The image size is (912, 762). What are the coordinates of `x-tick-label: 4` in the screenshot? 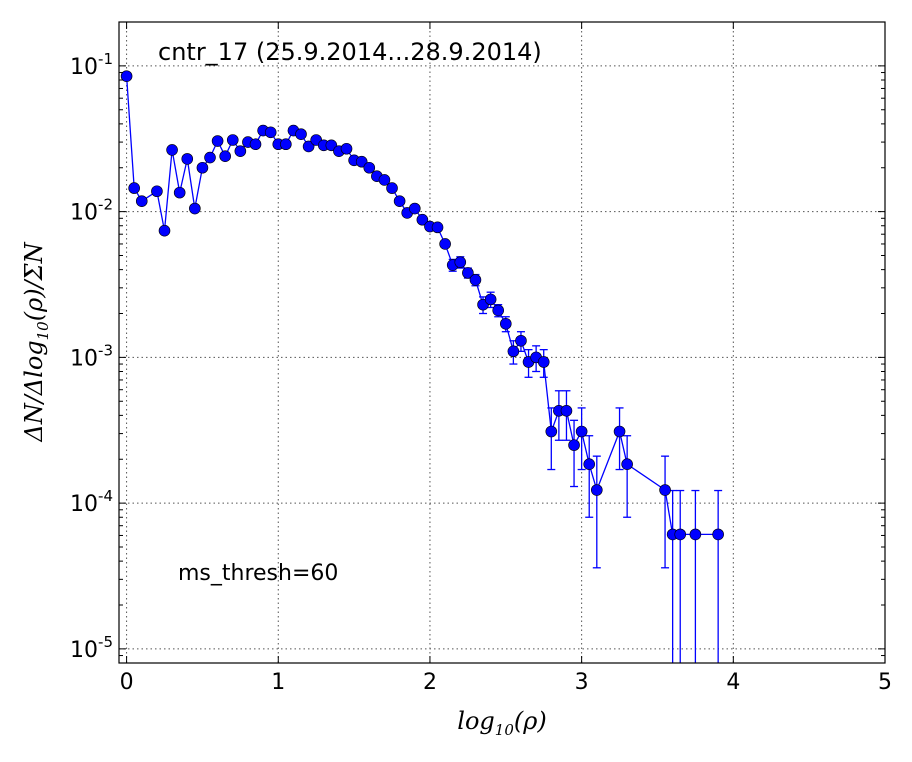 It's located at (733, 682).